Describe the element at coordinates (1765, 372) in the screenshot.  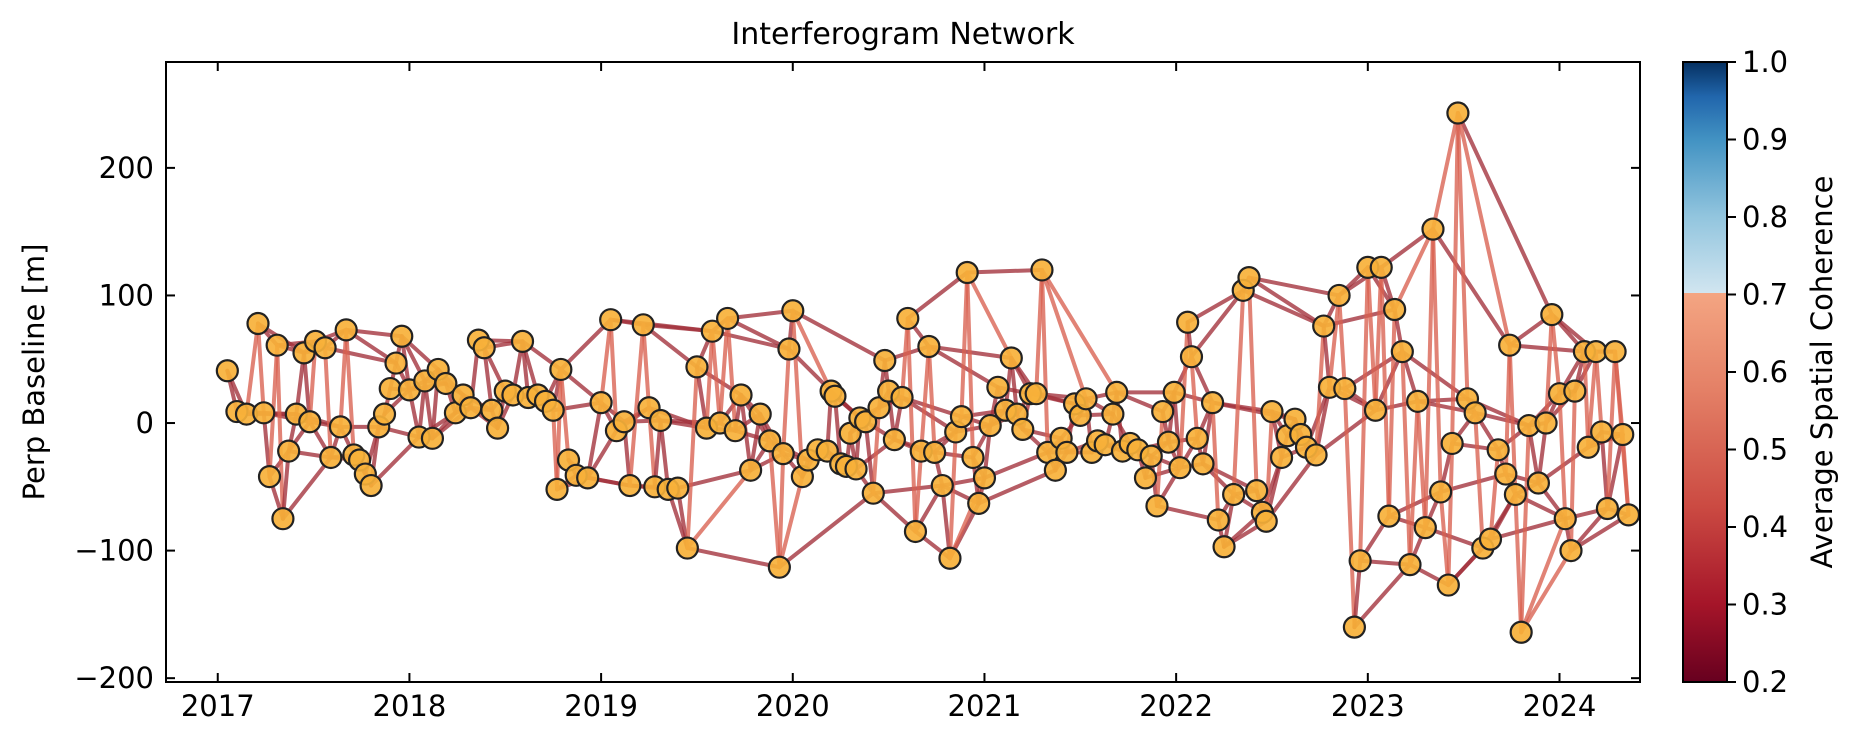
I see `colorbar-tick-label: 0.6` at that location.